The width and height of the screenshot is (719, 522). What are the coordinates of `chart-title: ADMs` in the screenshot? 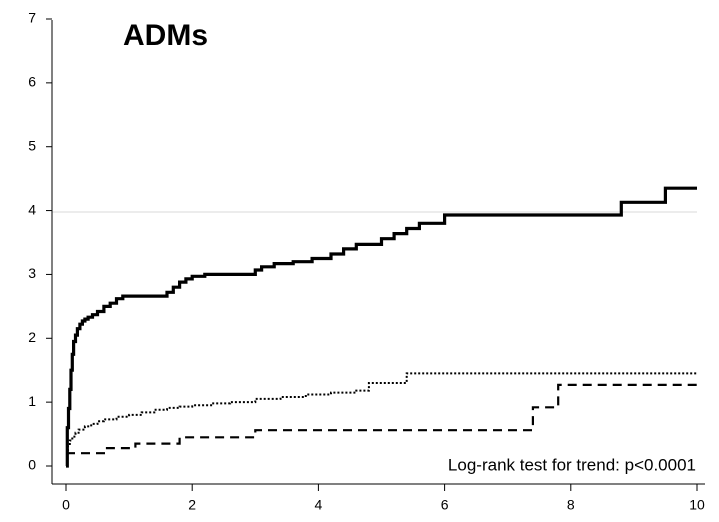 It's located at (165, 35).